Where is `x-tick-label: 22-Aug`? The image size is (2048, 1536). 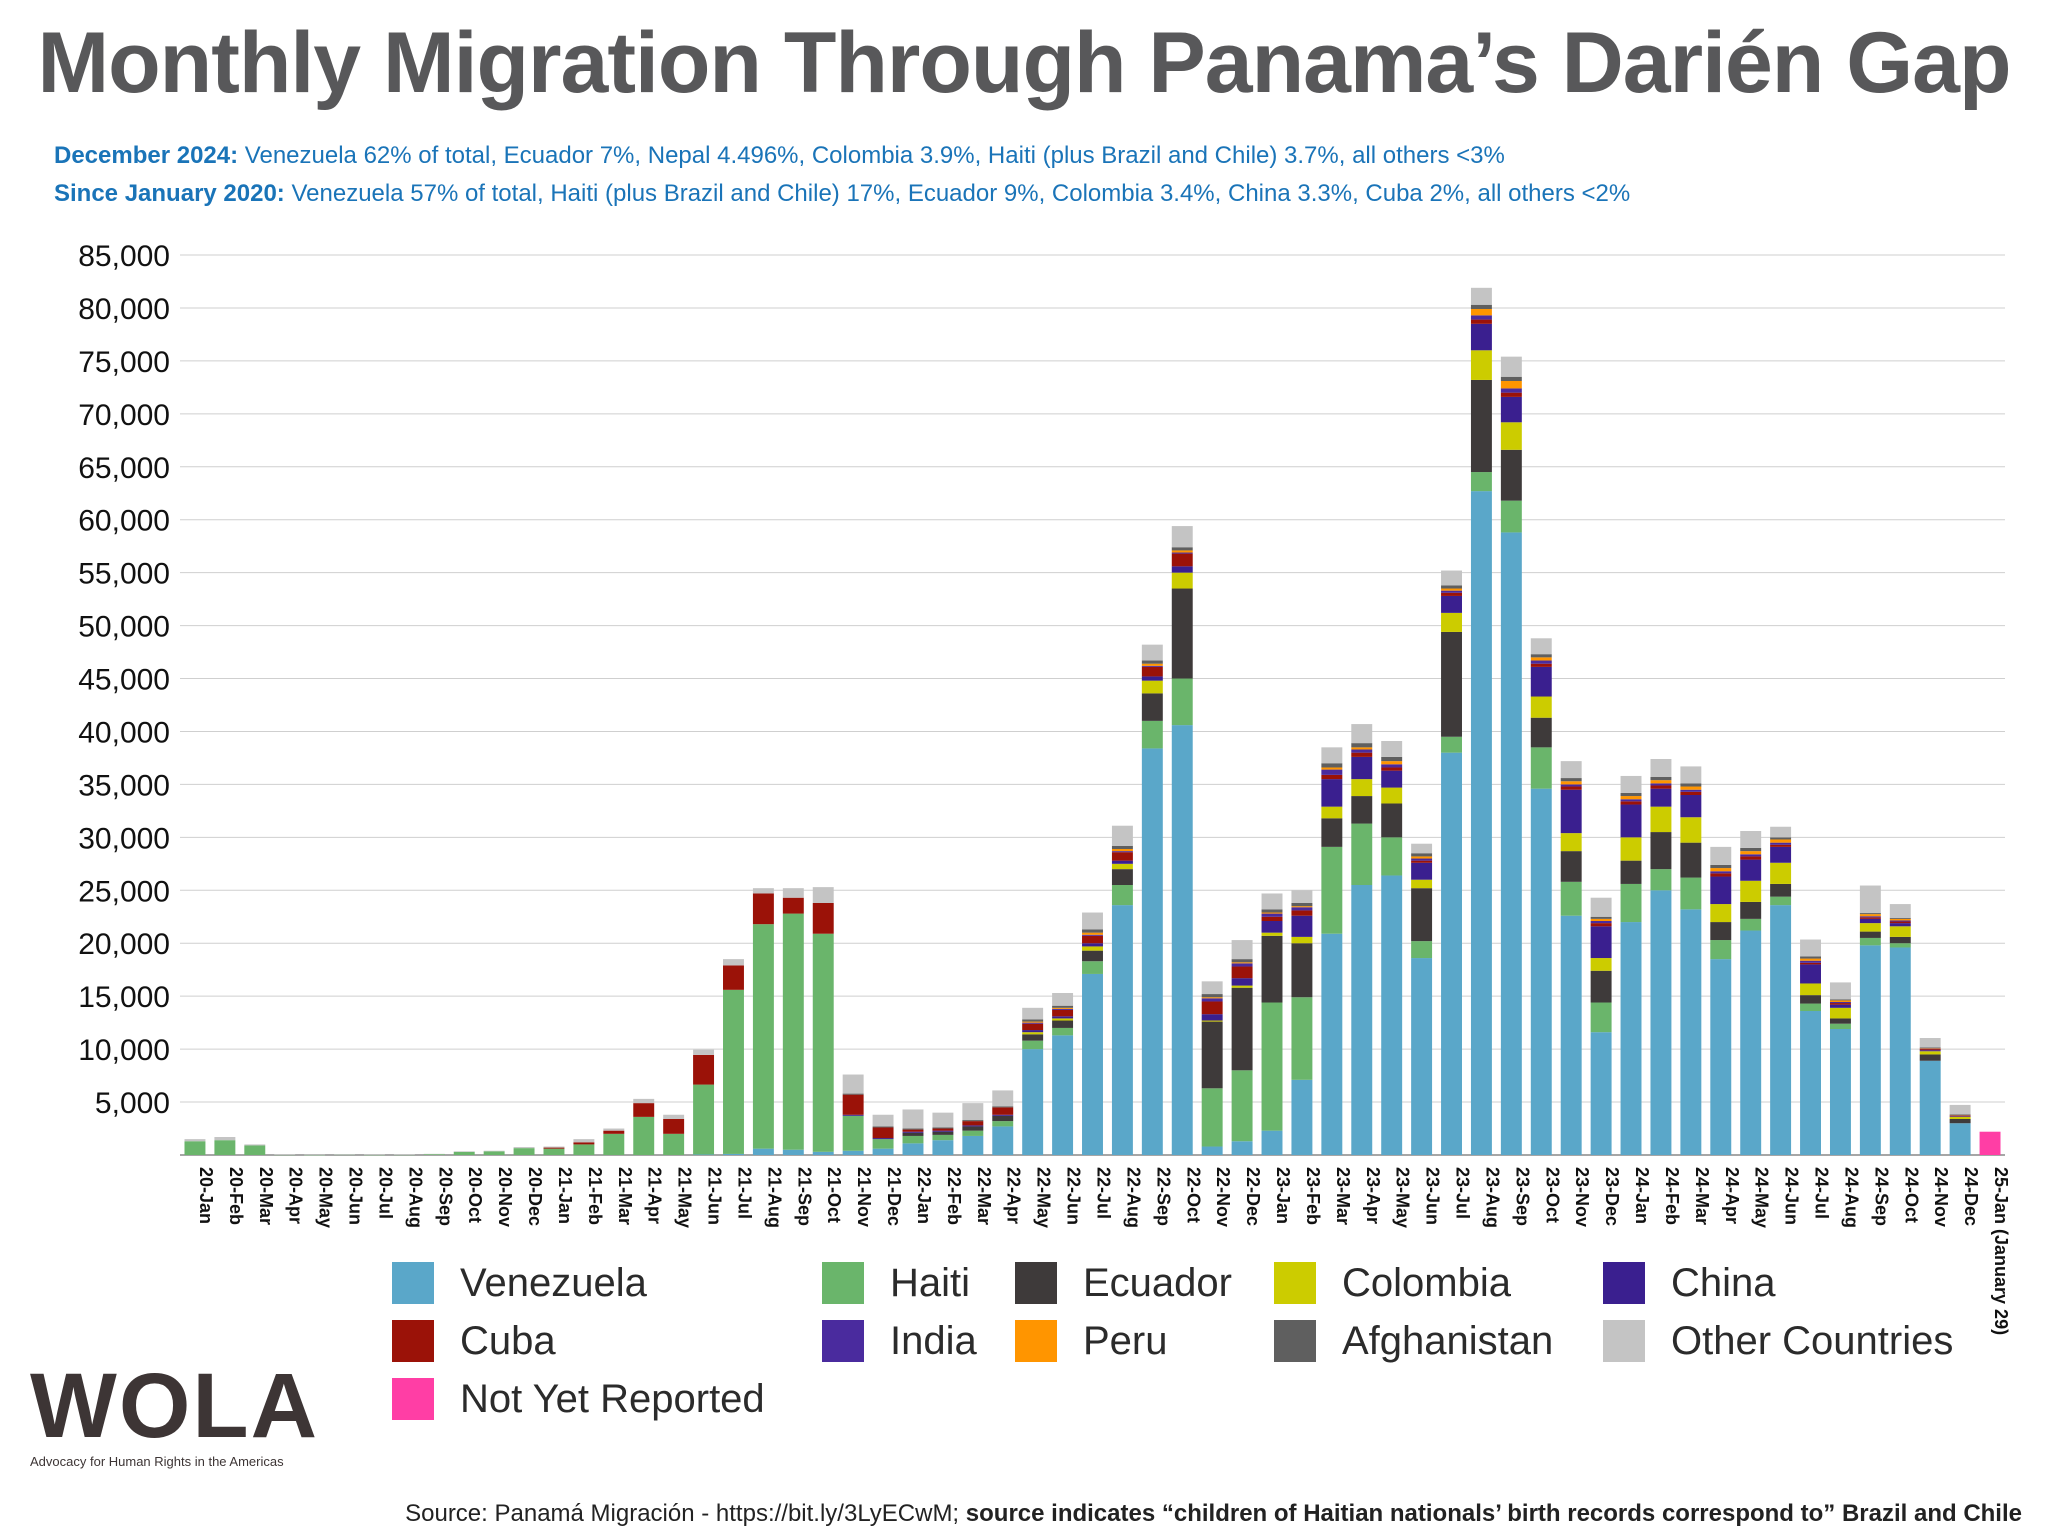 x-tick-label: 22-Aug is located at coordinates (1133, 1197).